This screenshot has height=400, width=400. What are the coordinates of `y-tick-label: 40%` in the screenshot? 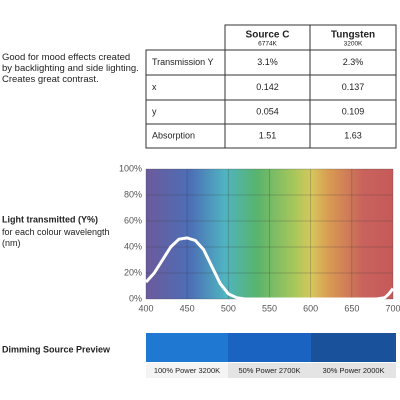 It's located at (133, 246).